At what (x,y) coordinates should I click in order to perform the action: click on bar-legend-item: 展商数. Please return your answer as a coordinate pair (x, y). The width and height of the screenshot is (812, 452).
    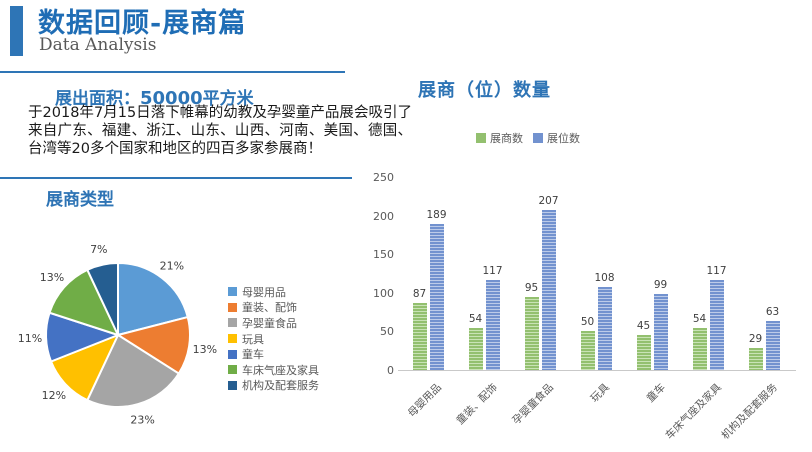
    Looking at the image, I should click on (499, 138).